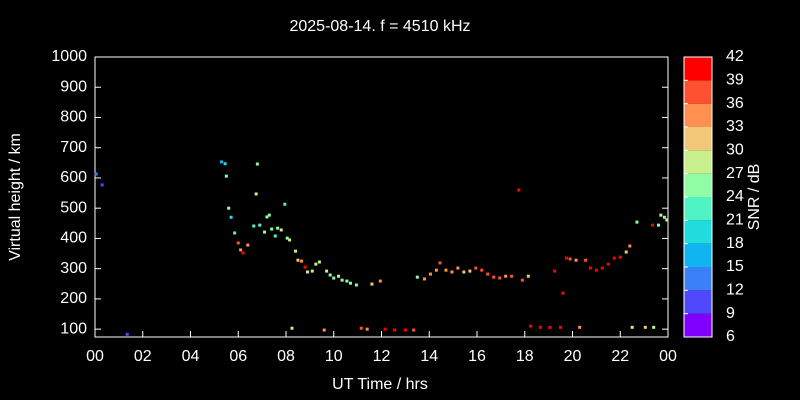 This screenshot has height=400, width=800. Describe the element at coordinates (69, 56) in the screenshot. I see `y-tick-label: 1000` at that location.